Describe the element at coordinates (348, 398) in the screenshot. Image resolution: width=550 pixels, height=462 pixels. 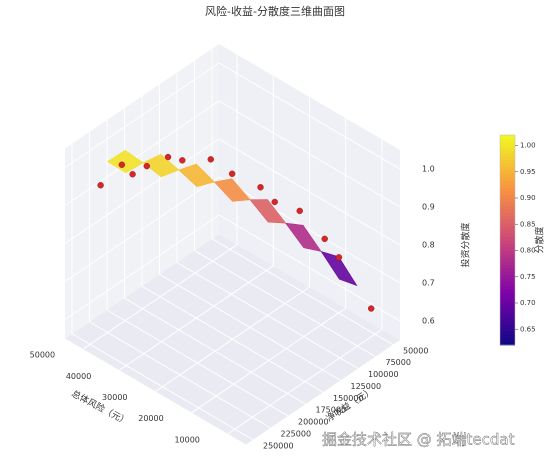
I see `y-tick-label: 150000` at that location.